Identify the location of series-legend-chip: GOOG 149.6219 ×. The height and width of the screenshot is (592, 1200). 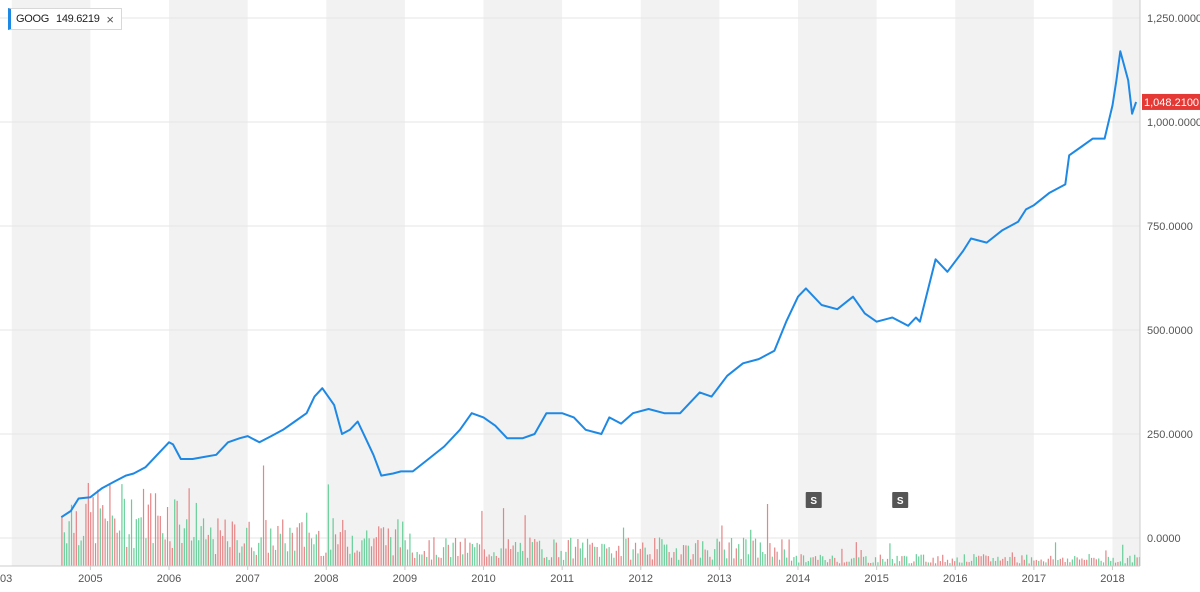
(65, 19).